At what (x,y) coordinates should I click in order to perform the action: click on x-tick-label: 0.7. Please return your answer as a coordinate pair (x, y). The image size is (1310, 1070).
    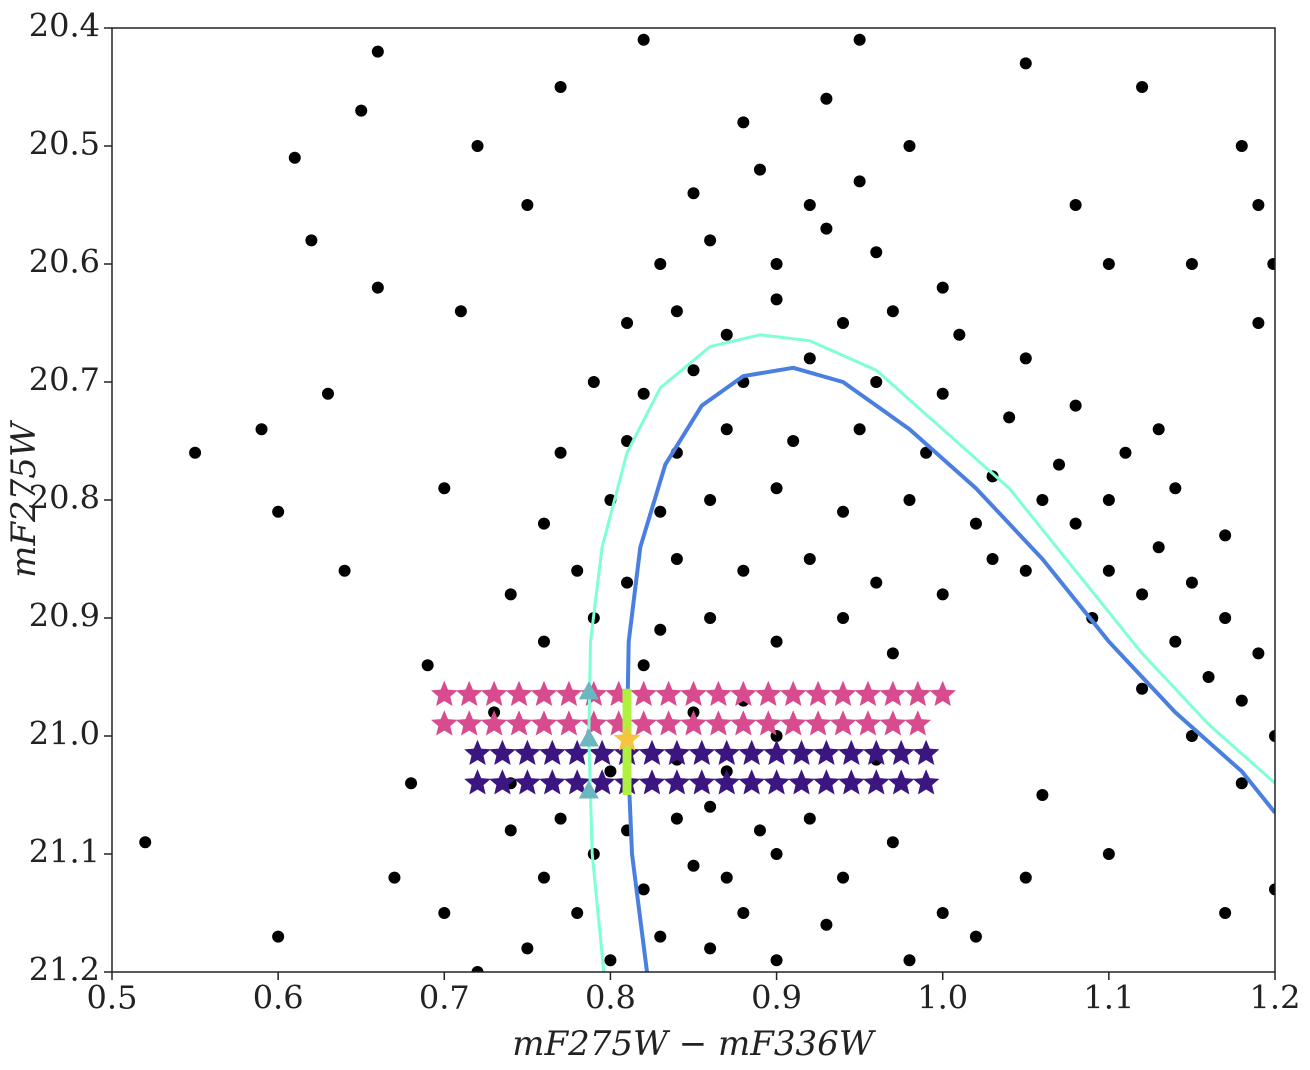
    Looking at the image, I should click on (444, 998).